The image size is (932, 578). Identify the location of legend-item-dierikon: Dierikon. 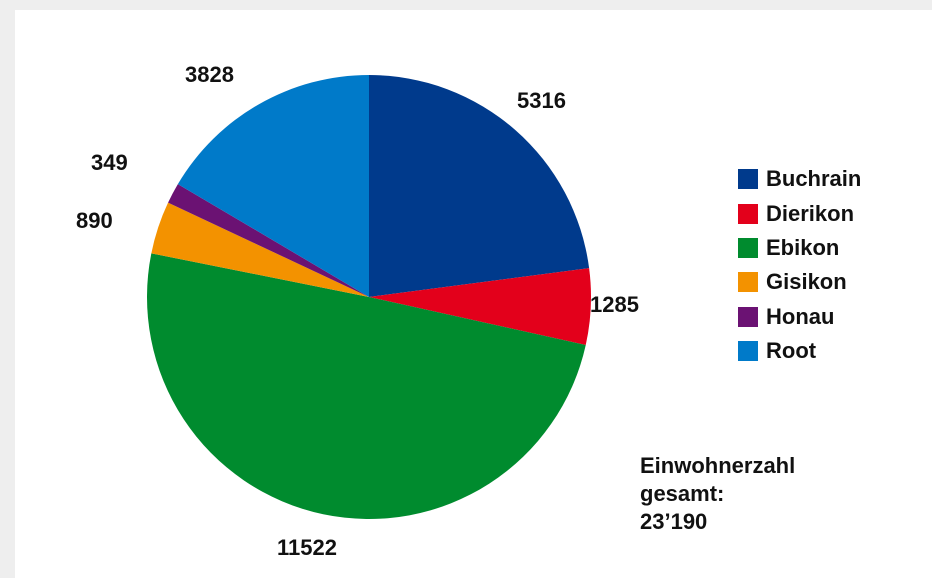
(799, 213).